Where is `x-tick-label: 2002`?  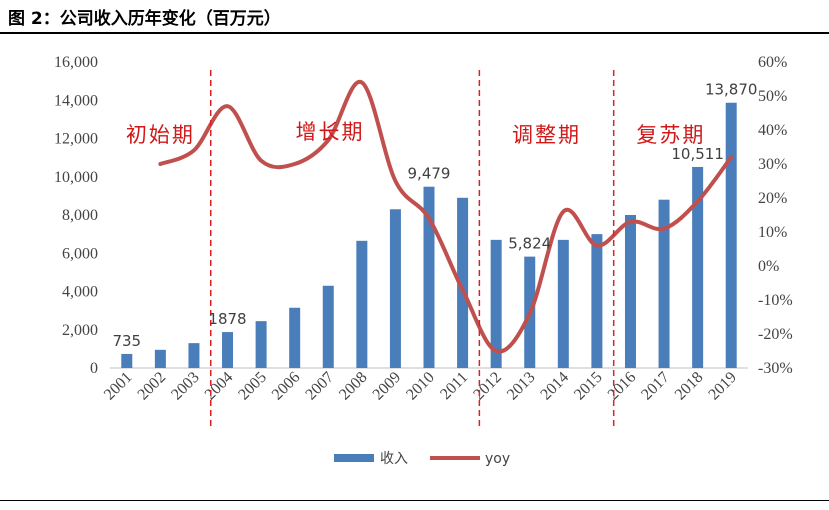
x-tick-label: 2002 is located at coordinates (152, 386).